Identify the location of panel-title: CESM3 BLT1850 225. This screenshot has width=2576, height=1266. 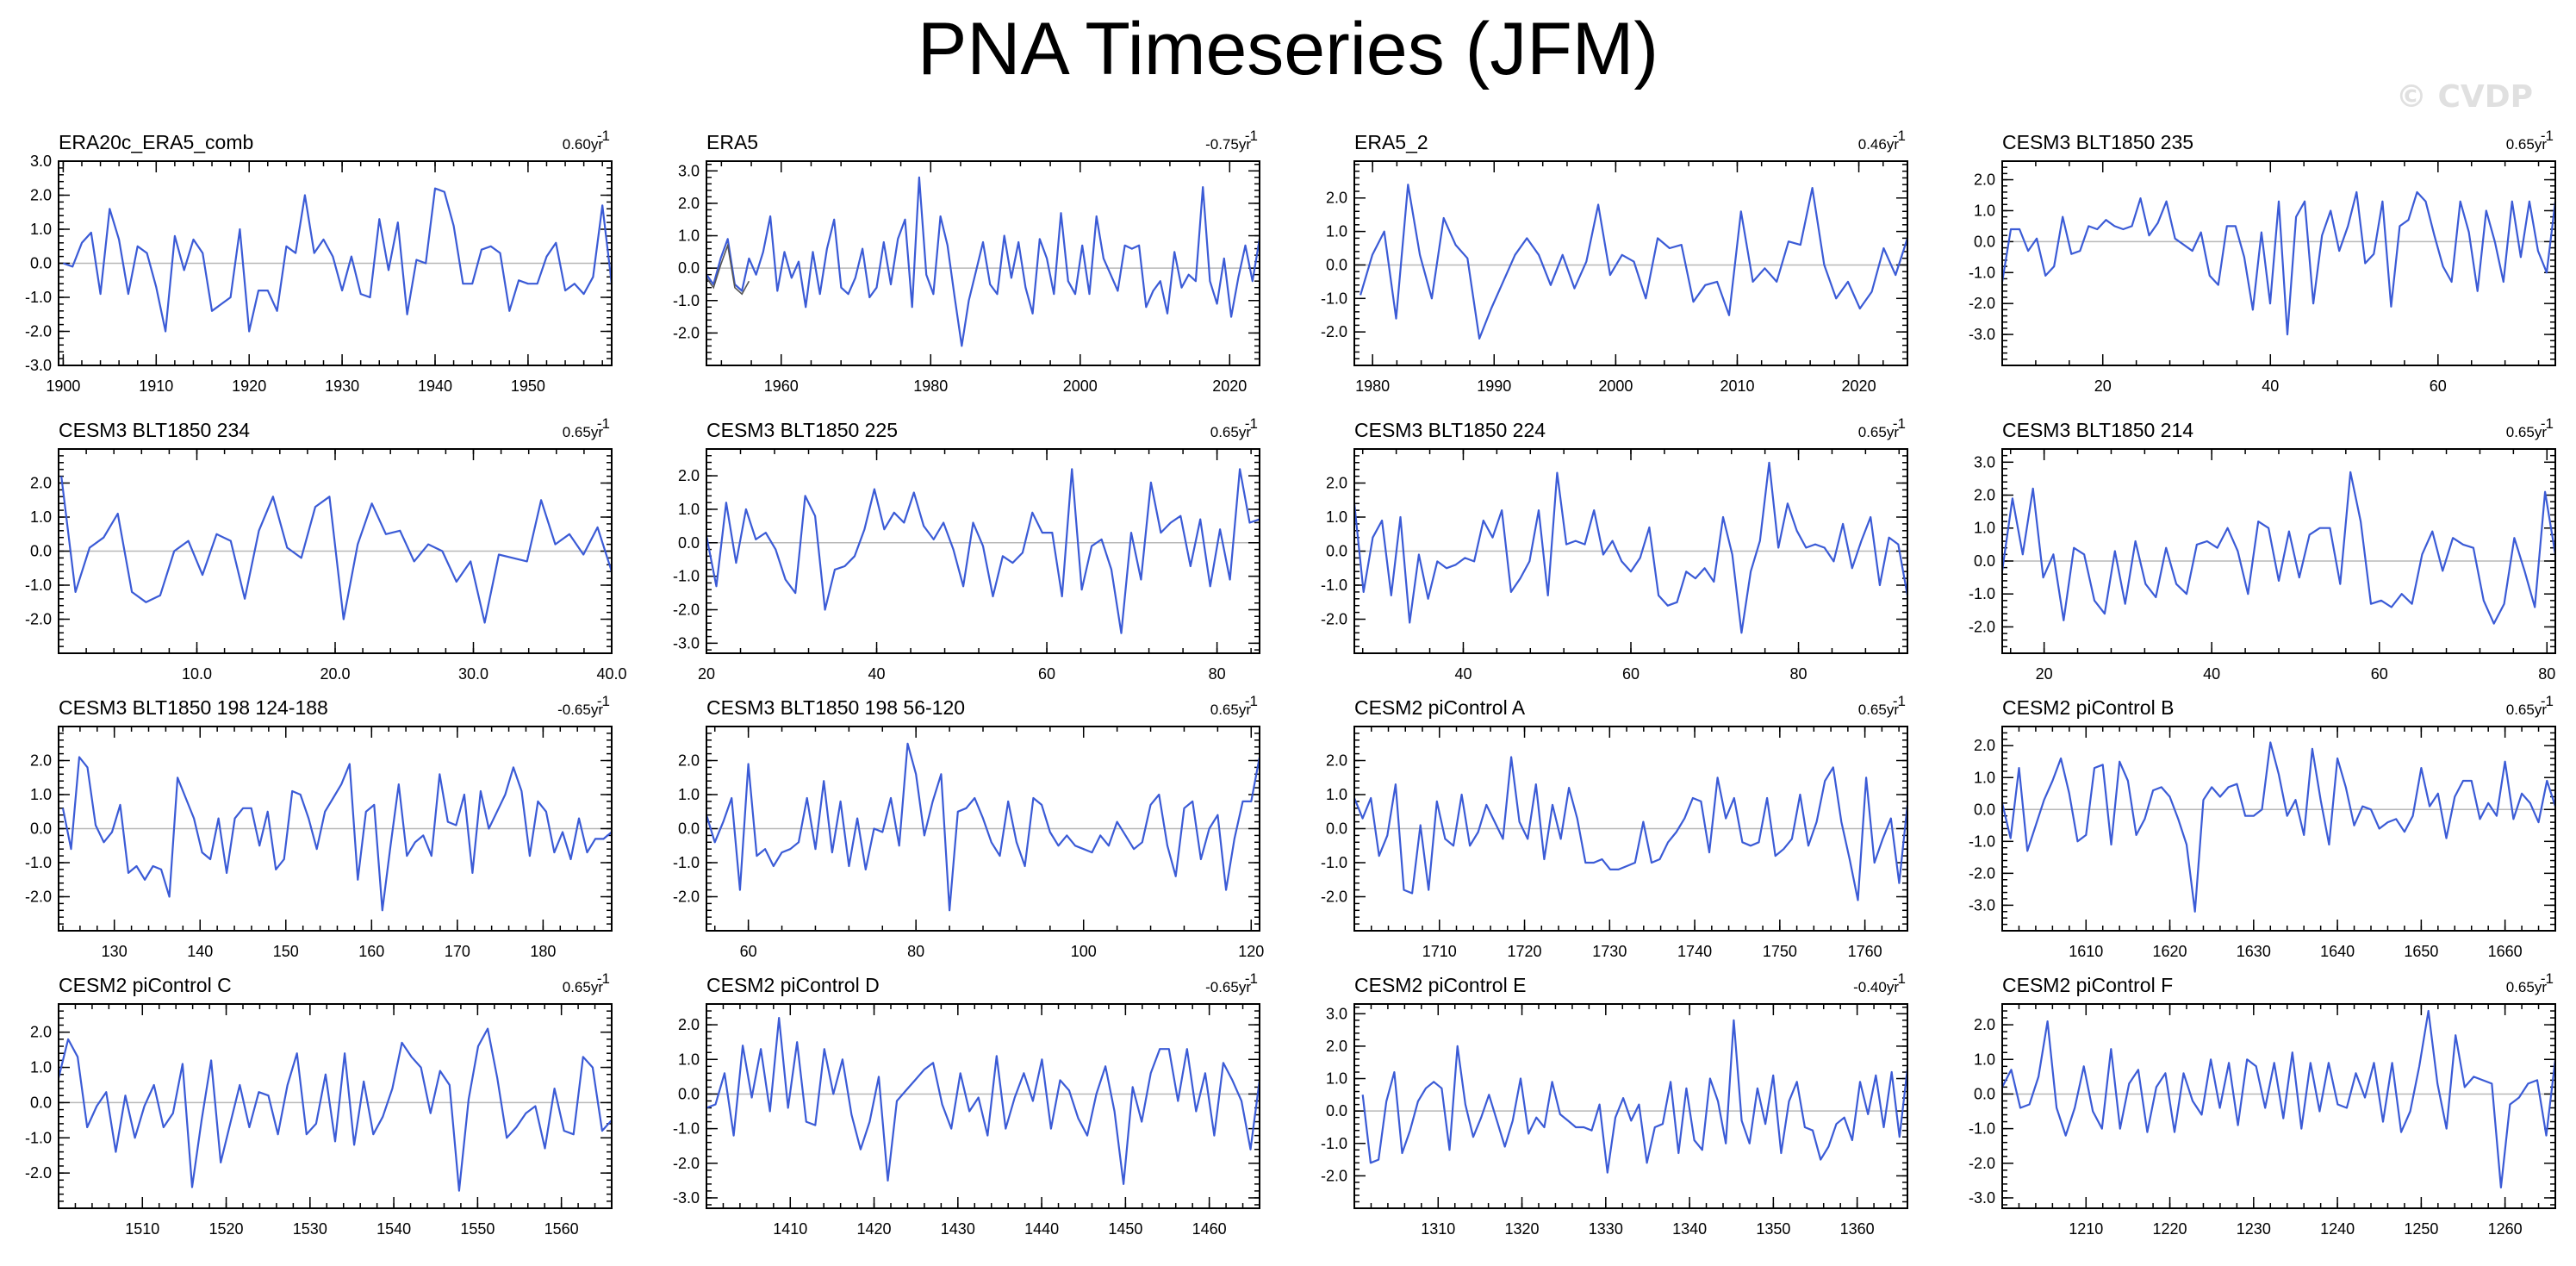
(802, 430).